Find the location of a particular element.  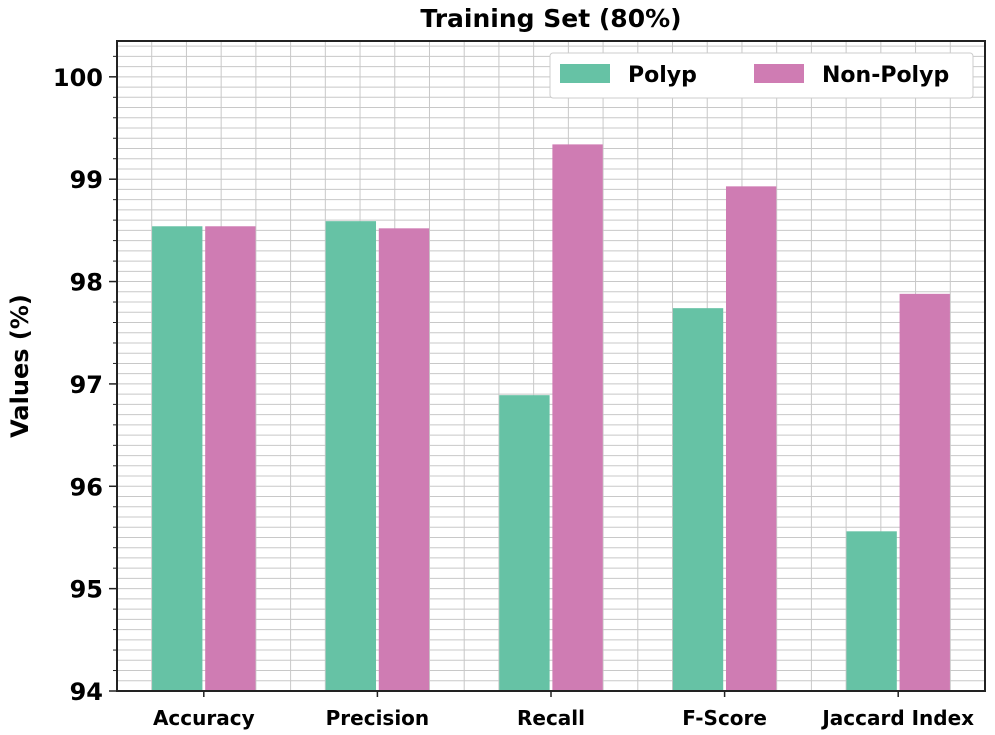

legend-swatch-non-polyp is located at coordinates (779, 73).